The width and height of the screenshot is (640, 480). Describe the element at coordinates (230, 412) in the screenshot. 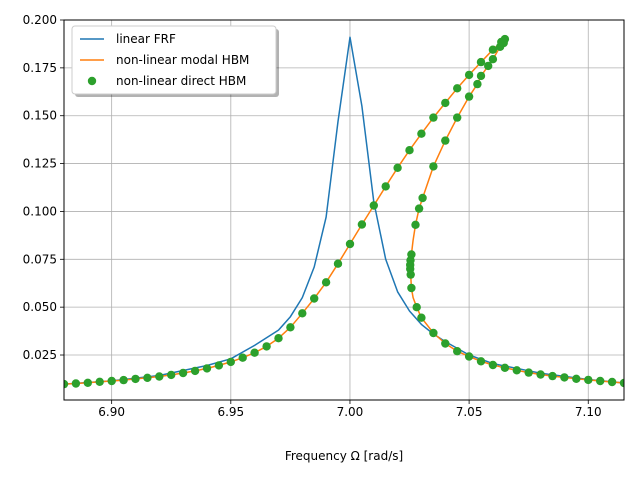

I see `x-tick-label: 6.95` at that location.